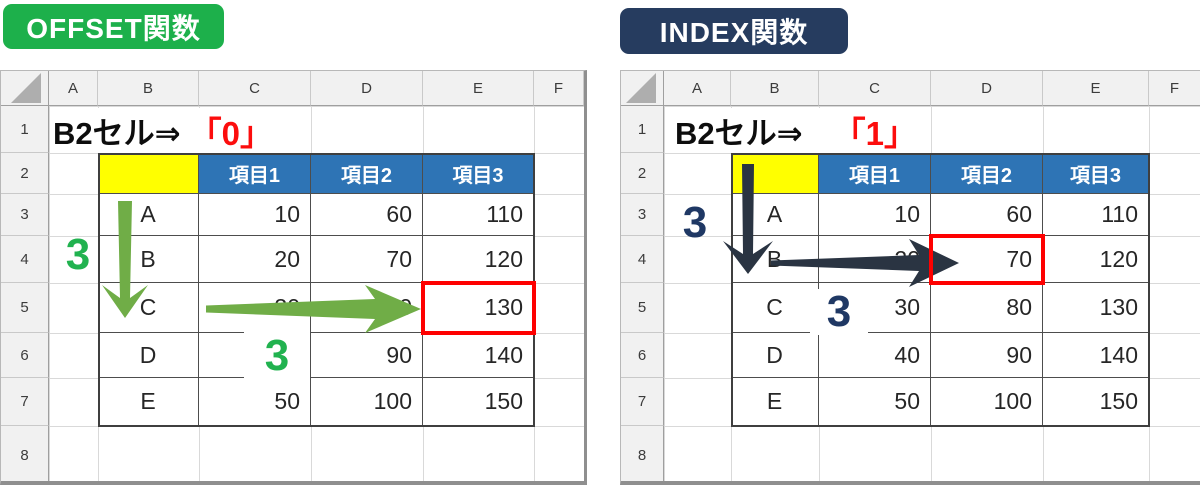  Describe the element at coordinates (734, 31) in the screenshot. I see `function-badge: INDEX関数` at that location.